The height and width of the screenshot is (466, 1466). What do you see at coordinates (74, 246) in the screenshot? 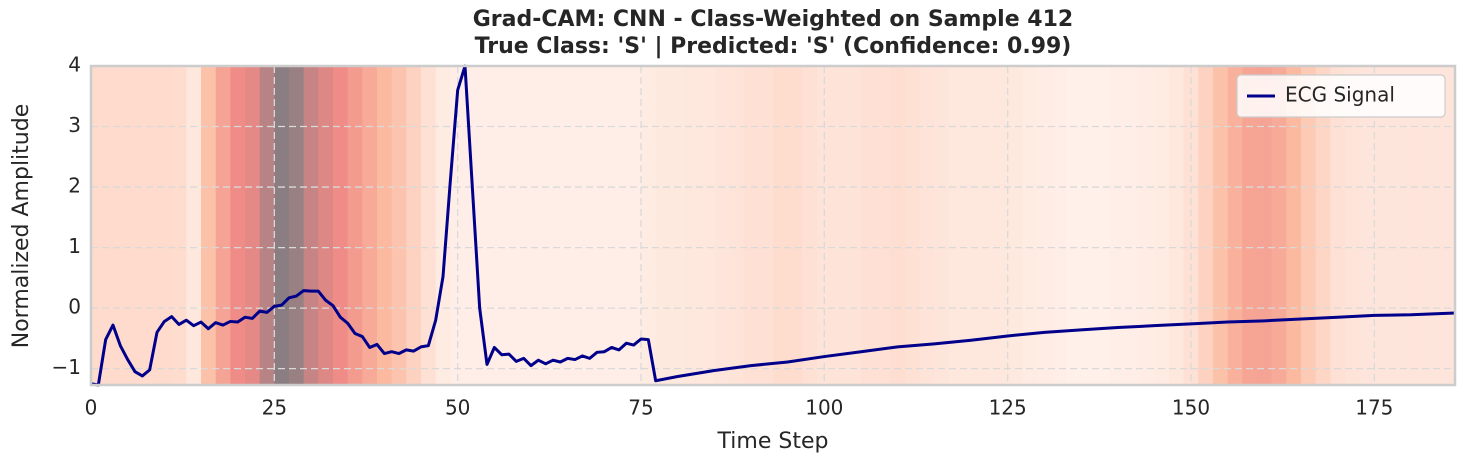
I see `y-tick-label: 1` at bounding box center [74, 246].